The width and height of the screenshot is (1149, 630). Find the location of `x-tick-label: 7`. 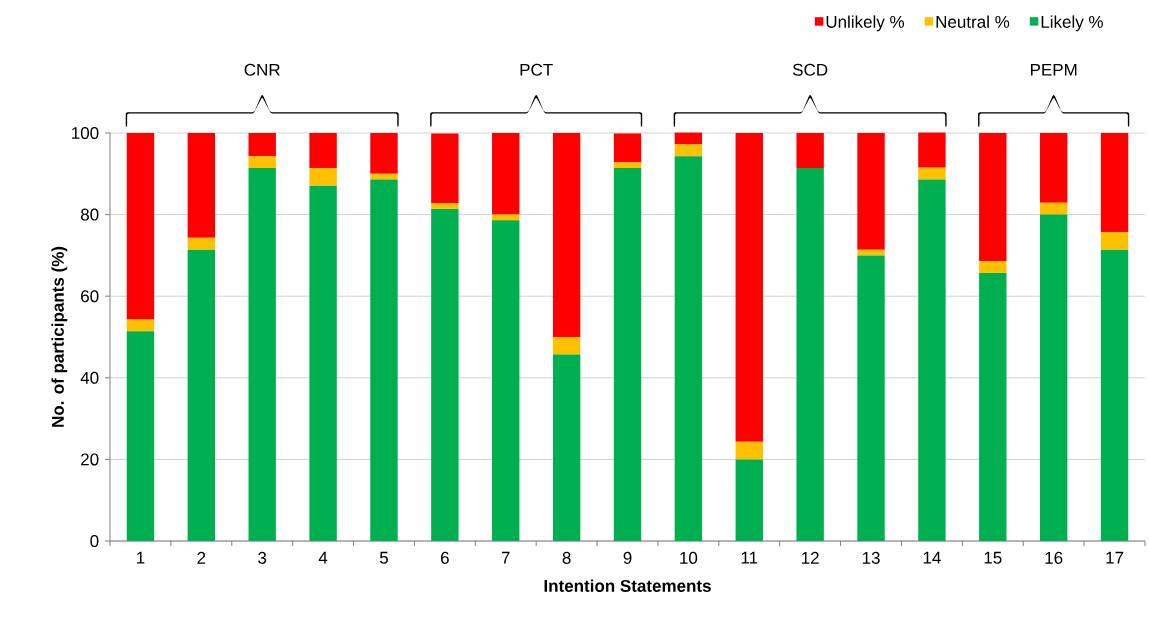

x-tick-label: 7 is located at coordinates (505, 557).